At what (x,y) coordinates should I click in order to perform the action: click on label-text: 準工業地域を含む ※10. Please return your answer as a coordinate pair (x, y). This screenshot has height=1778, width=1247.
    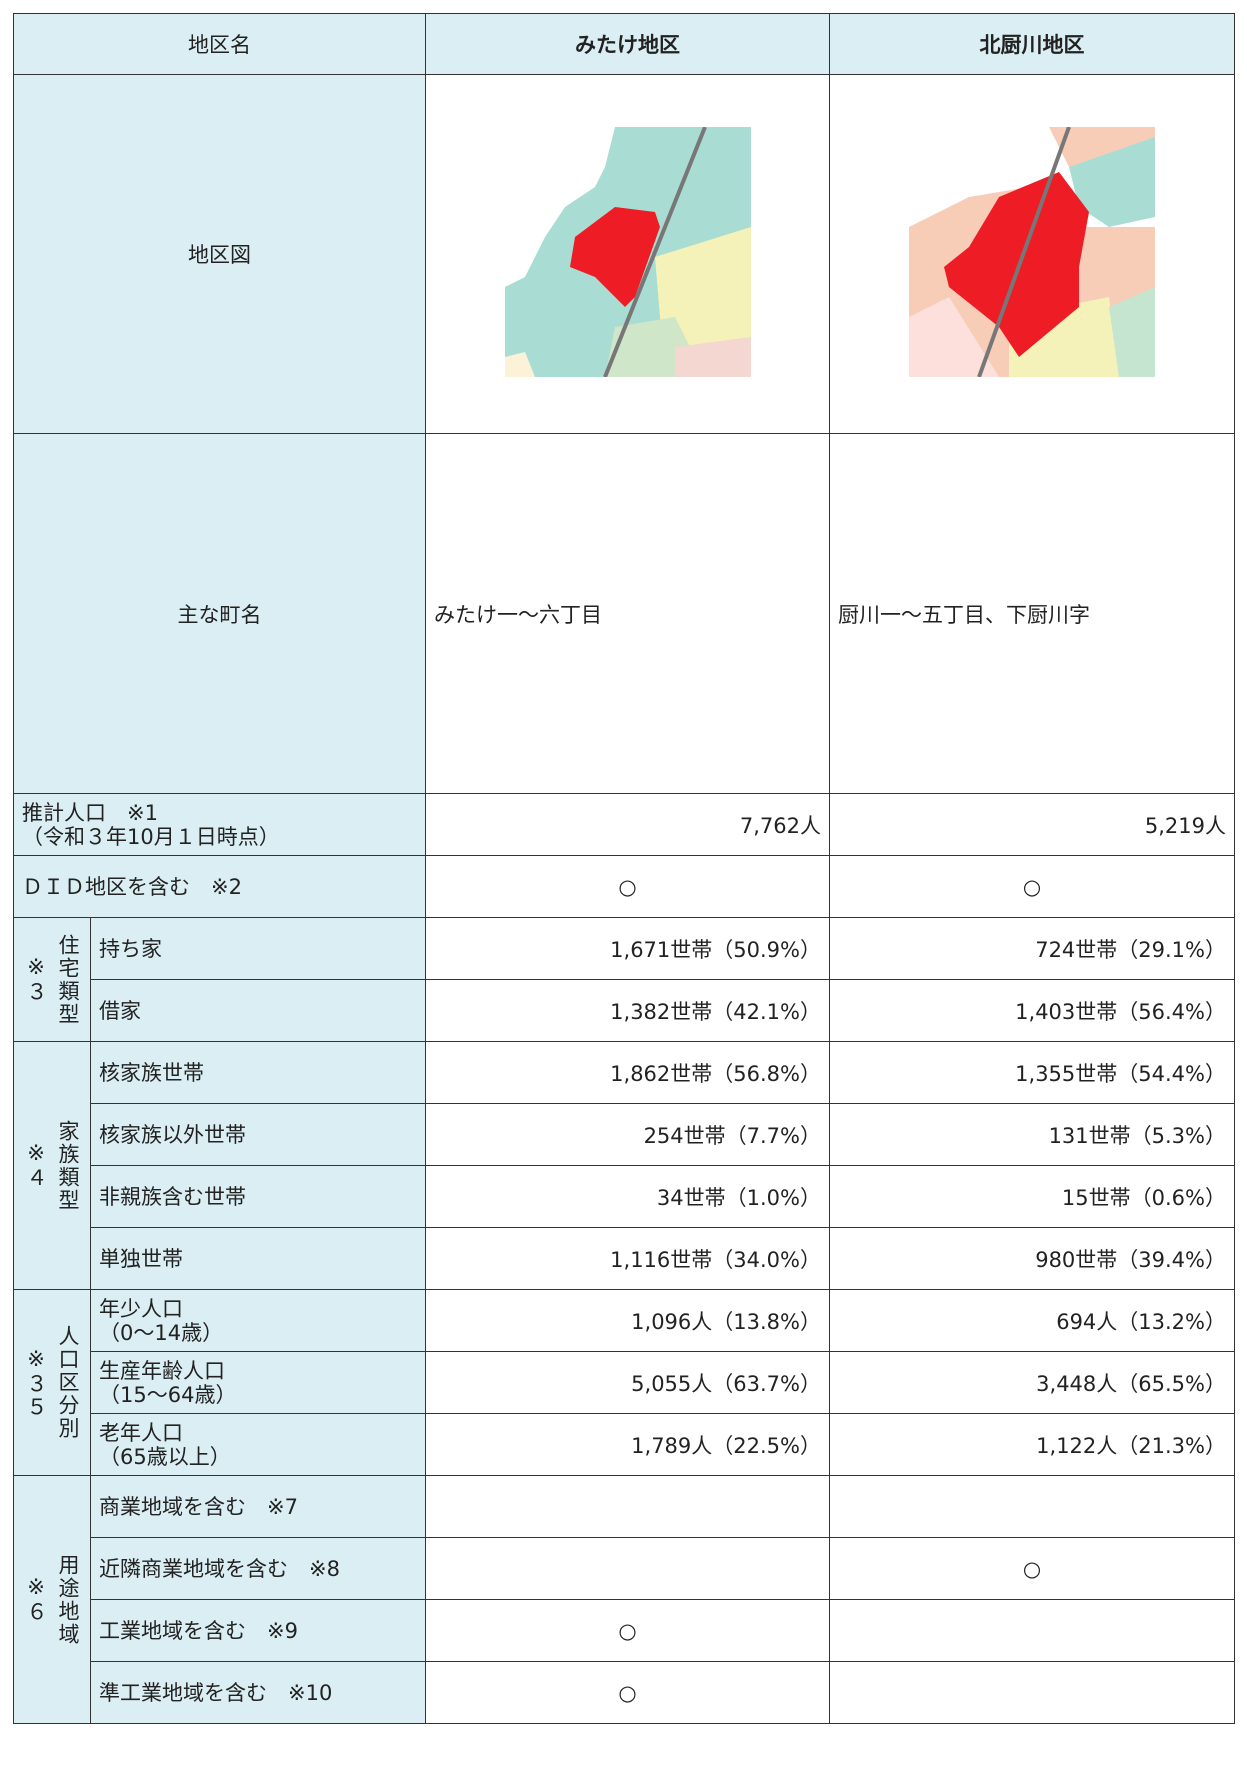
    Looking at the image, I should click on (216, 1692).